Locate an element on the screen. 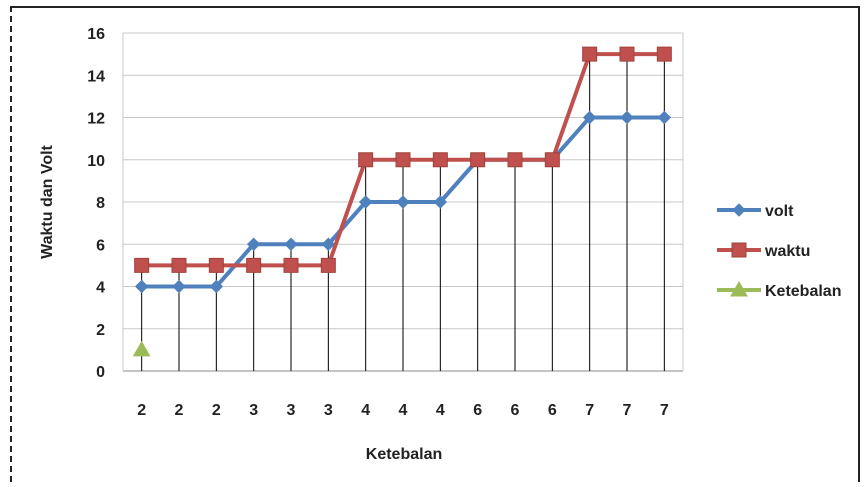  x-axis-title: Ketebalan is located at coordinates (404, 454).